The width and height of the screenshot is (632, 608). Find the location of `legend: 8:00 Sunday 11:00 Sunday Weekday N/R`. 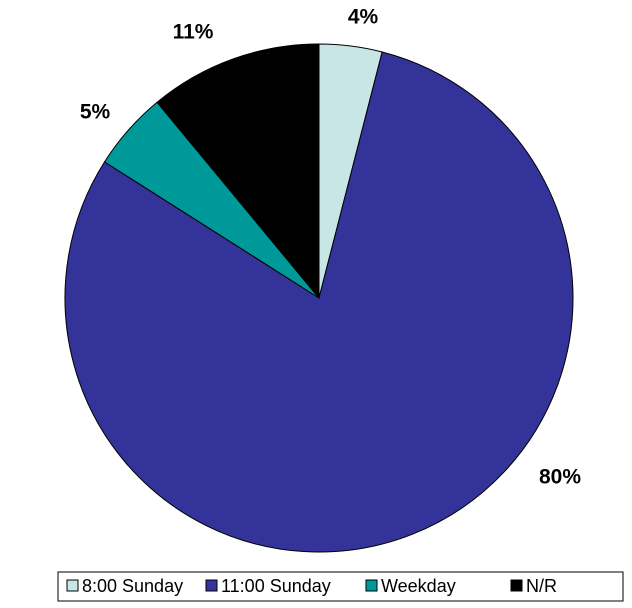

legend: 8:00 Sunday 11:00 Sunday Weekday N/R is located at coordinates (311, 586).